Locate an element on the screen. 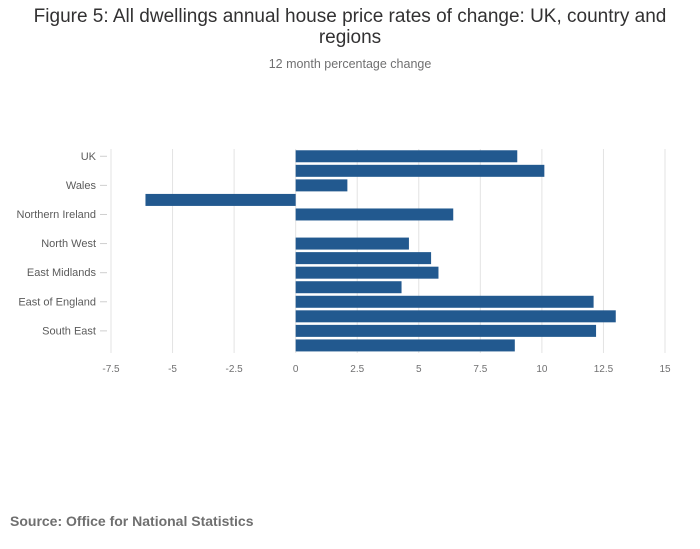 The image size is (700, 549). y-tick-label: UK is located at coordinates (89, 157).